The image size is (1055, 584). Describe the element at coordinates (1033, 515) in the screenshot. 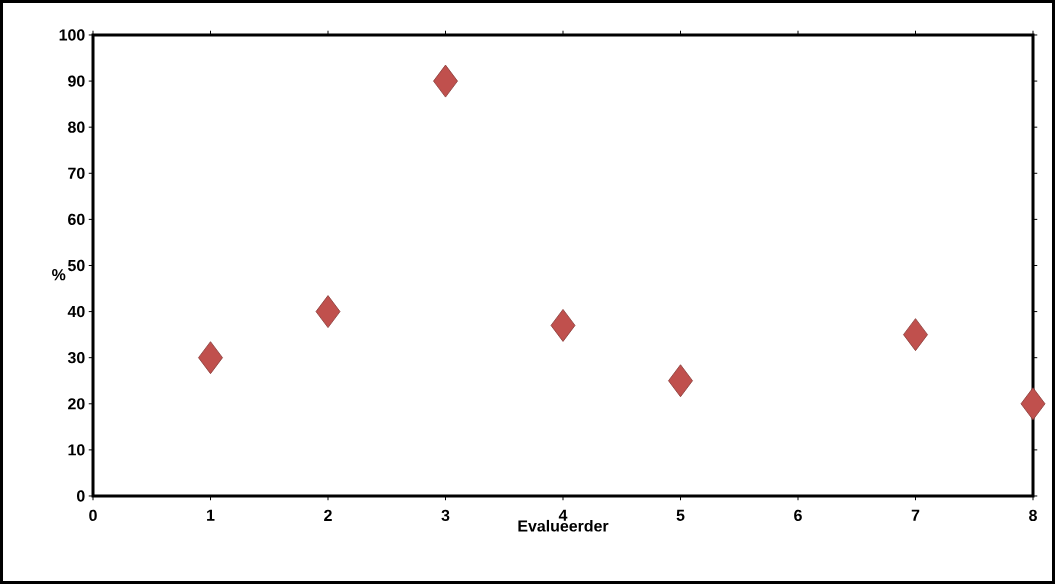

I see `x-tick-label: 8` at that location.